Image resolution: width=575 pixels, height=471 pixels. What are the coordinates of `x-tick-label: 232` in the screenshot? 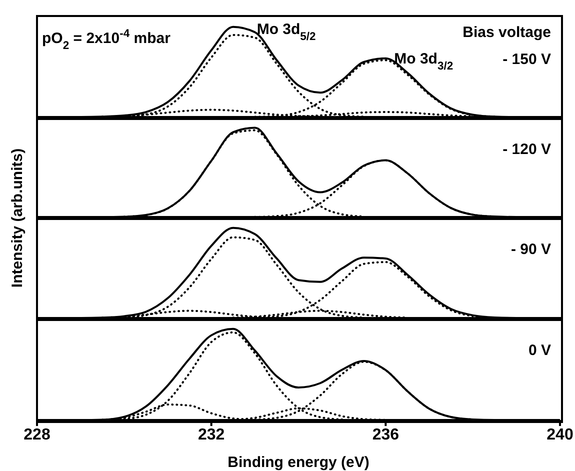 It's located at (211, 435).